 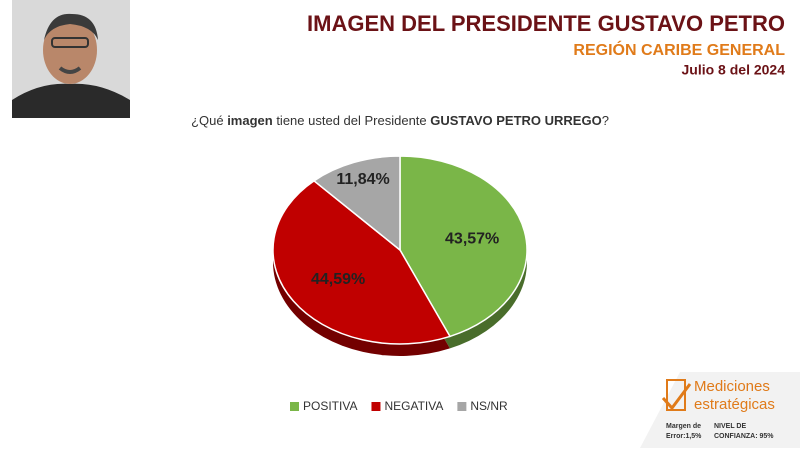 What do you see at coordinates (744, 436) in the screenshot?
I see `confidence-note: CONFIANZA: 95%` at bounding box center [744, 436].